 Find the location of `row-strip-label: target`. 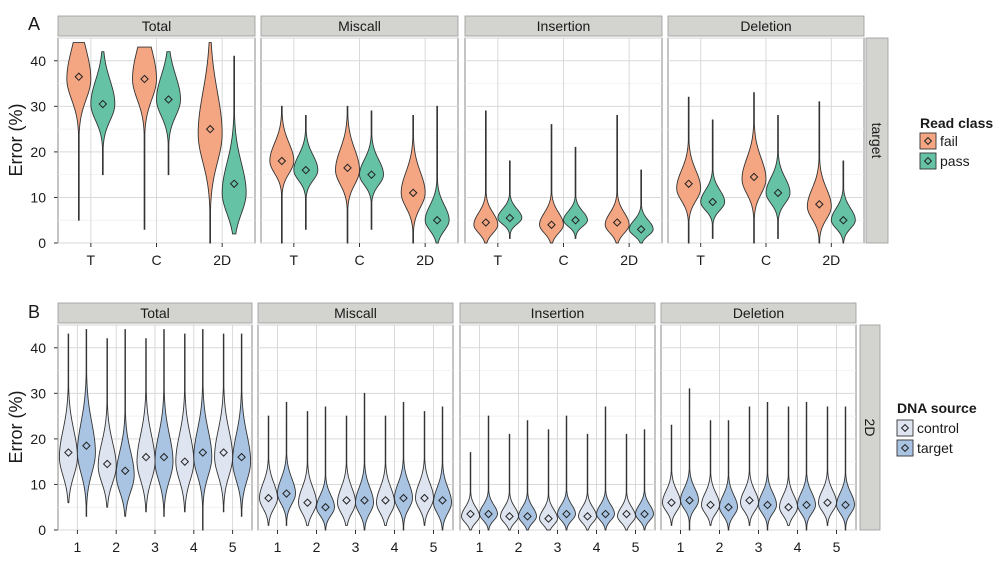

row-strip-label: target is located at coordinates (877, 141).